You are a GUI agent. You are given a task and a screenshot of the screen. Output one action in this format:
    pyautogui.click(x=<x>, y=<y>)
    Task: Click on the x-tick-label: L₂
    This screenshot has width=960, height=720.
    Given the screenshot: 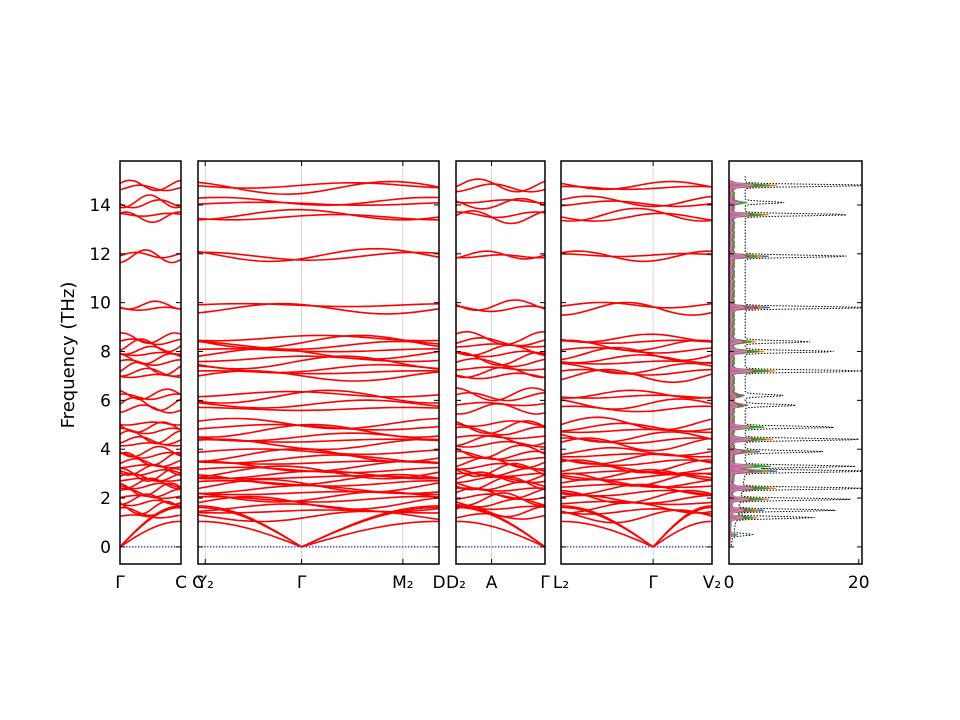 What is the action you would take?
    pyautogui.click(x=561, y=583)
    